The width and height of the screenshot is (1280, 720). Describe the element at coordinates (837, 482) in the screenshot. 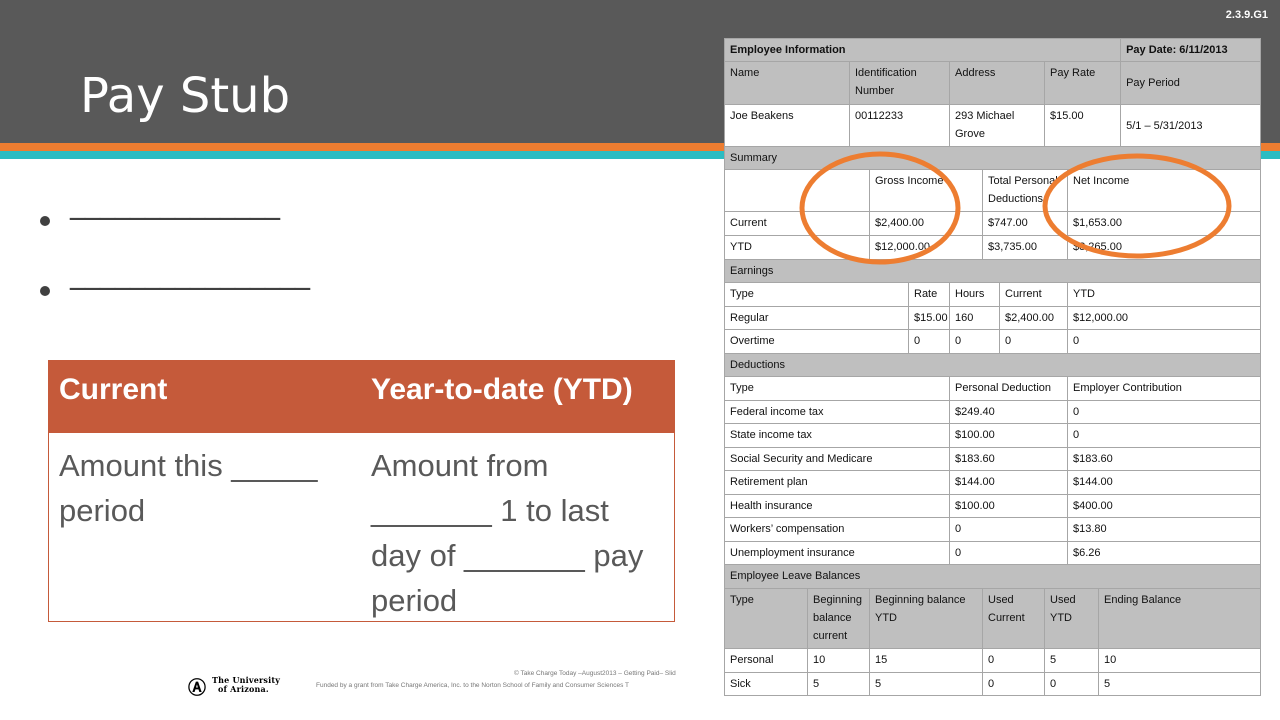

I see `deduction-type: Retirement plan` at that location.